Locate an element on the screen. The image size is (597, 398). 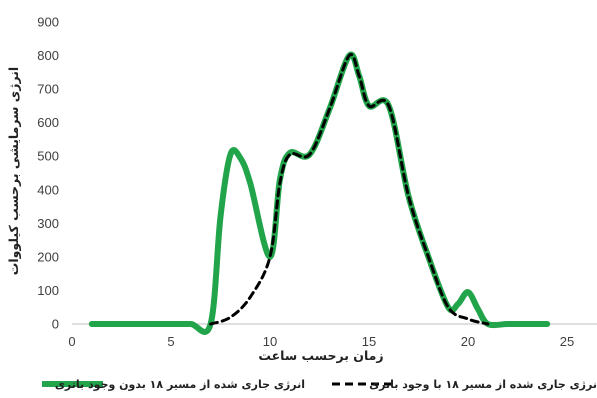
x-tick-label: 20 is located at coordinates (468, 341).